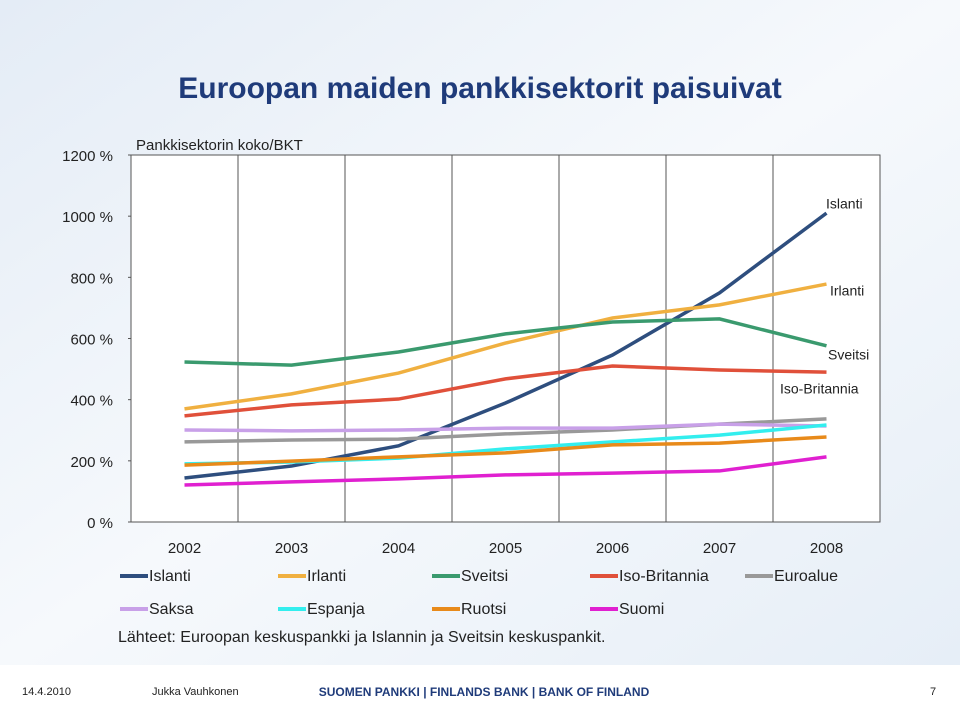  I want to click on annotation: Iso-Britannia, so click(819, 389).